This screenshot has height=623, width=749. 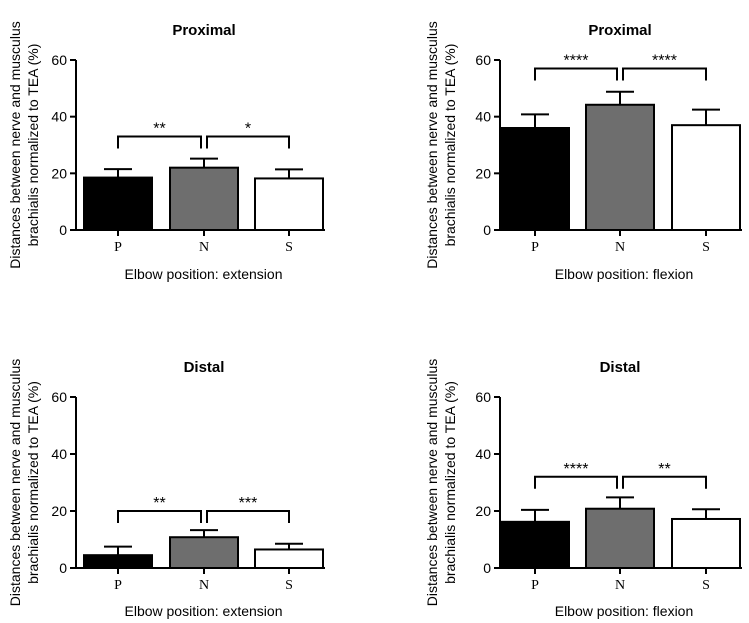 What do you see at coordinates (248, 129) in the screenshot?
I see `significance-label: *` at bounding box center [248, 129].